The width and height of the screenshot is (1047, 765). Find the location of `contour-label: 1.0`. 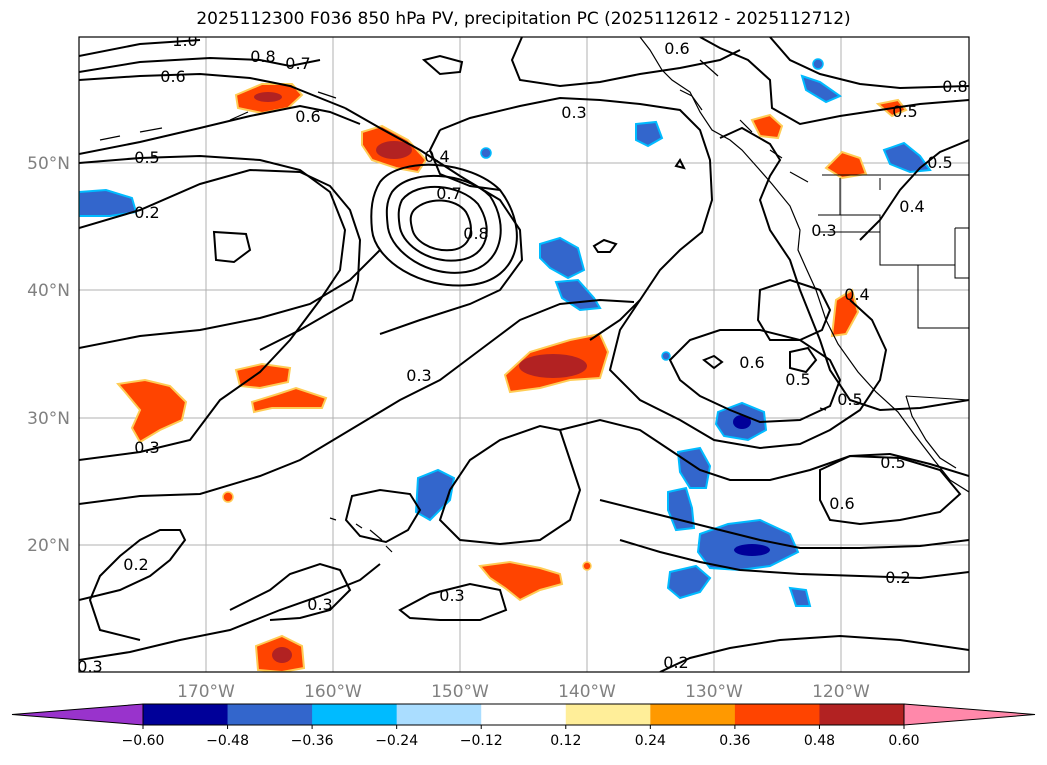

contour-label: 1.0 is located at coordinates (184, 40).